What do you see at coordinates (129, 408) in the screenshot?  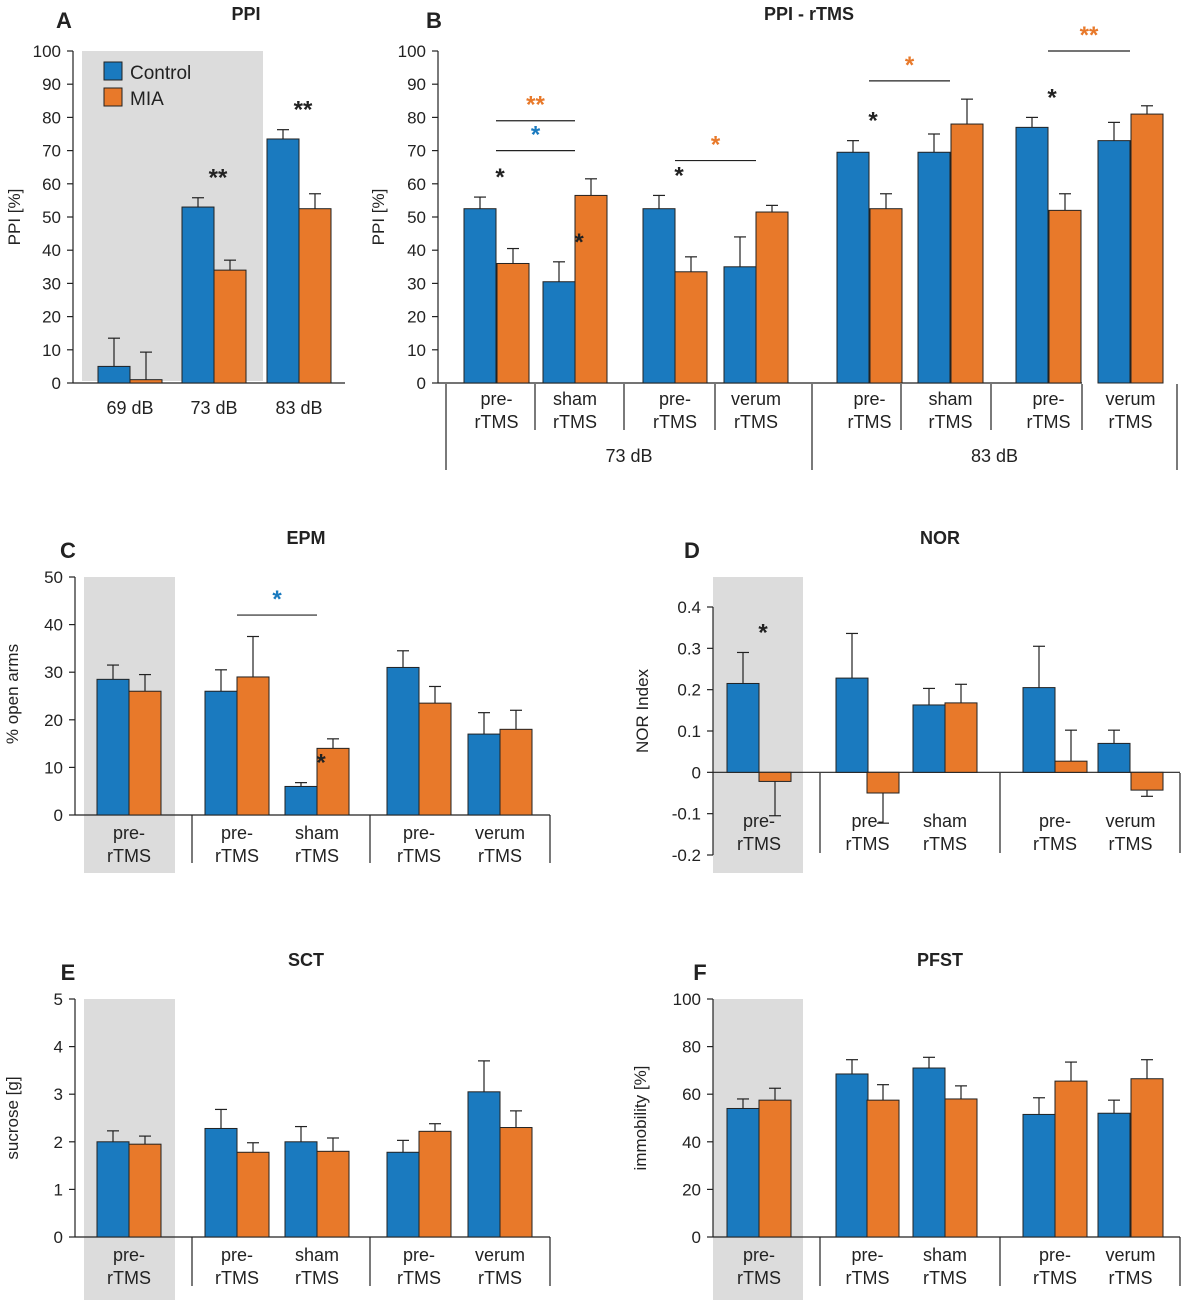 I see `category-label: 69 dB` at bounding box center [129, 408].